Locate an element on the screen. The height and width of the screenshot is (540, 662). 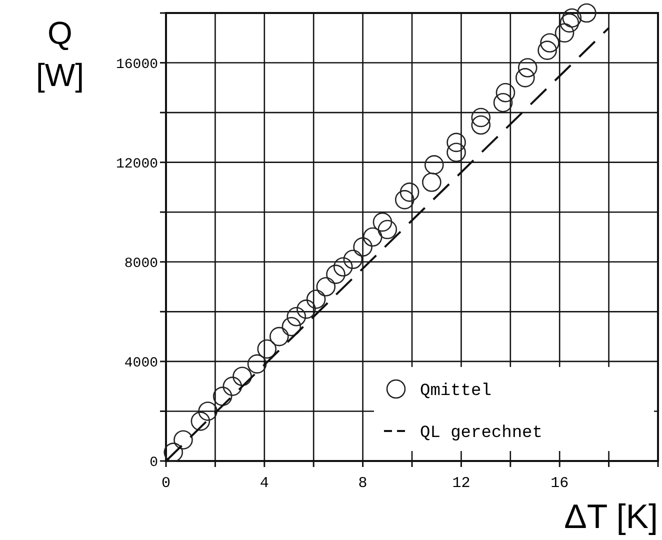
x-tick-label: 12 is located at coordinates (461, 483).